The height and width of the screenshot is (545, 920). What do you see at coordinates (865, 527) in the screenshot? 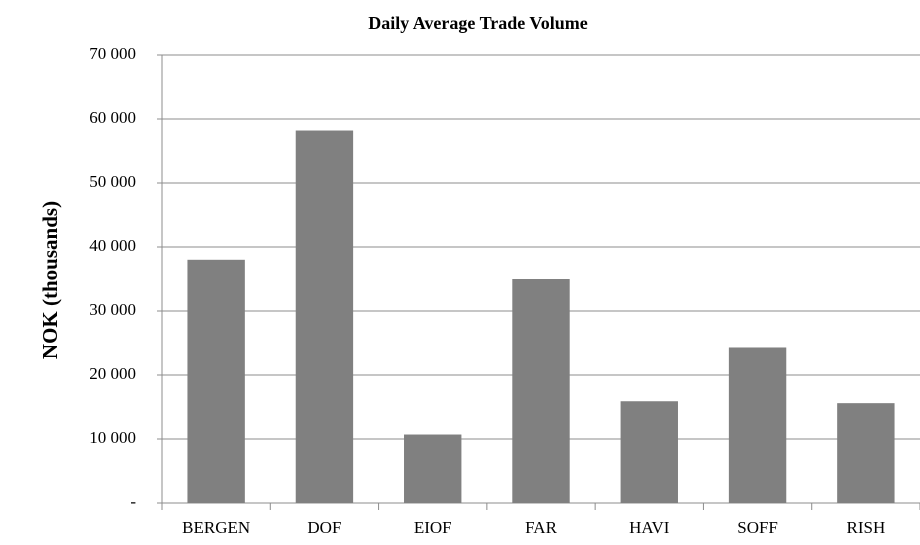
I see `x-tick-label: RISH` at bounding box center [865, 527].